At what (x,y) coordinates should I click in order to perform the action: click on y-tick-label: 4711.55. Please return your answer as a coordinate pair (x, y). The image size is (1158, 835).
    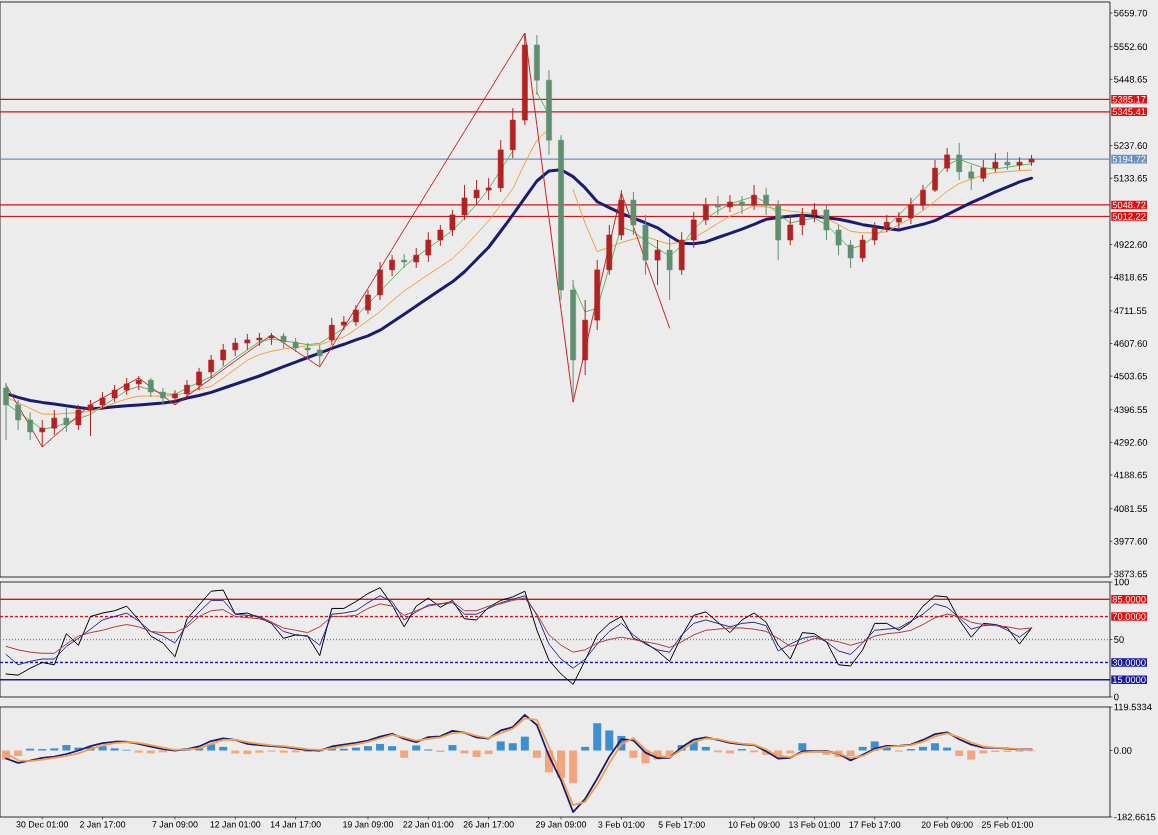
    Looking at the image, I should click on (1130, 311).